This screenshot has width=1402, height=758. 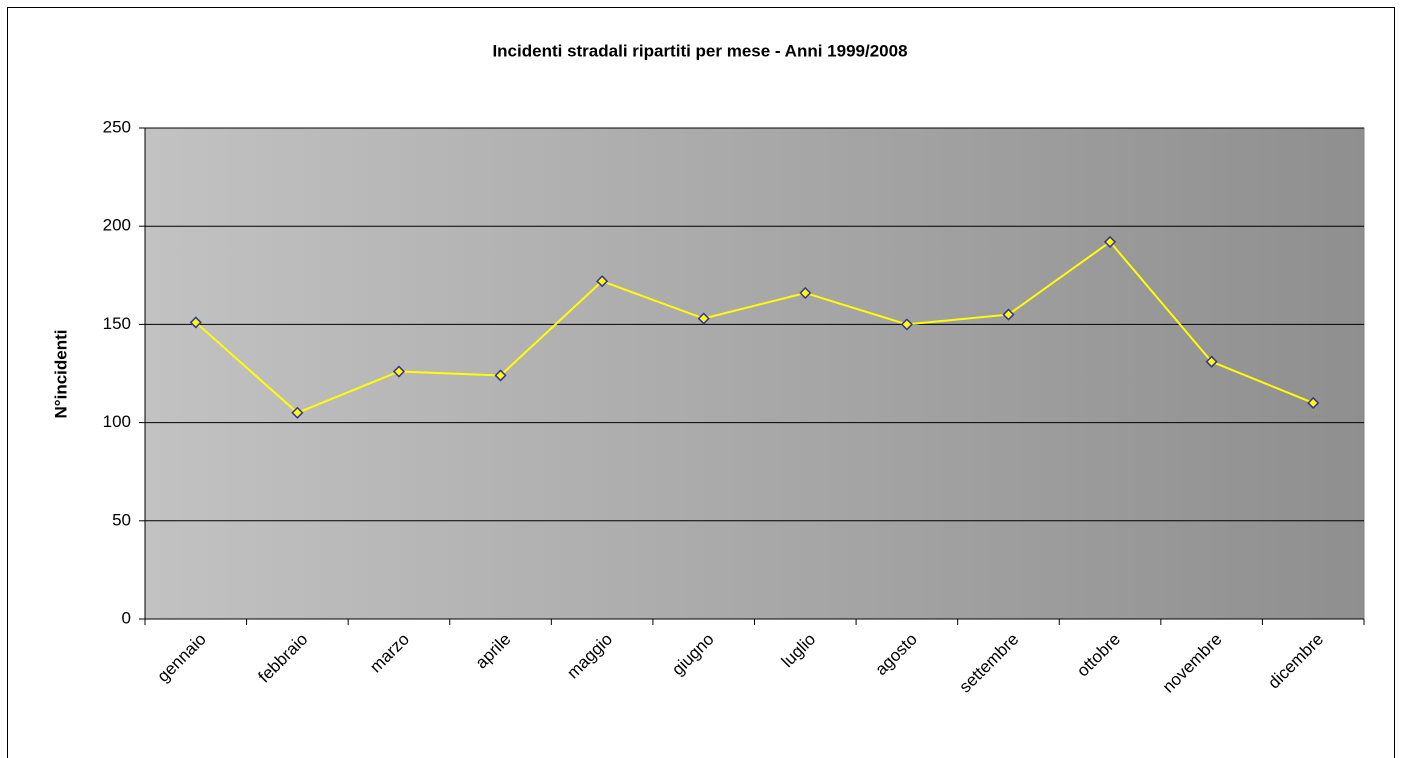 What do you see at coordinates (117, 126) in the screenshot?
I see `y-tick-label: 250` at bounding box center [117, 126].